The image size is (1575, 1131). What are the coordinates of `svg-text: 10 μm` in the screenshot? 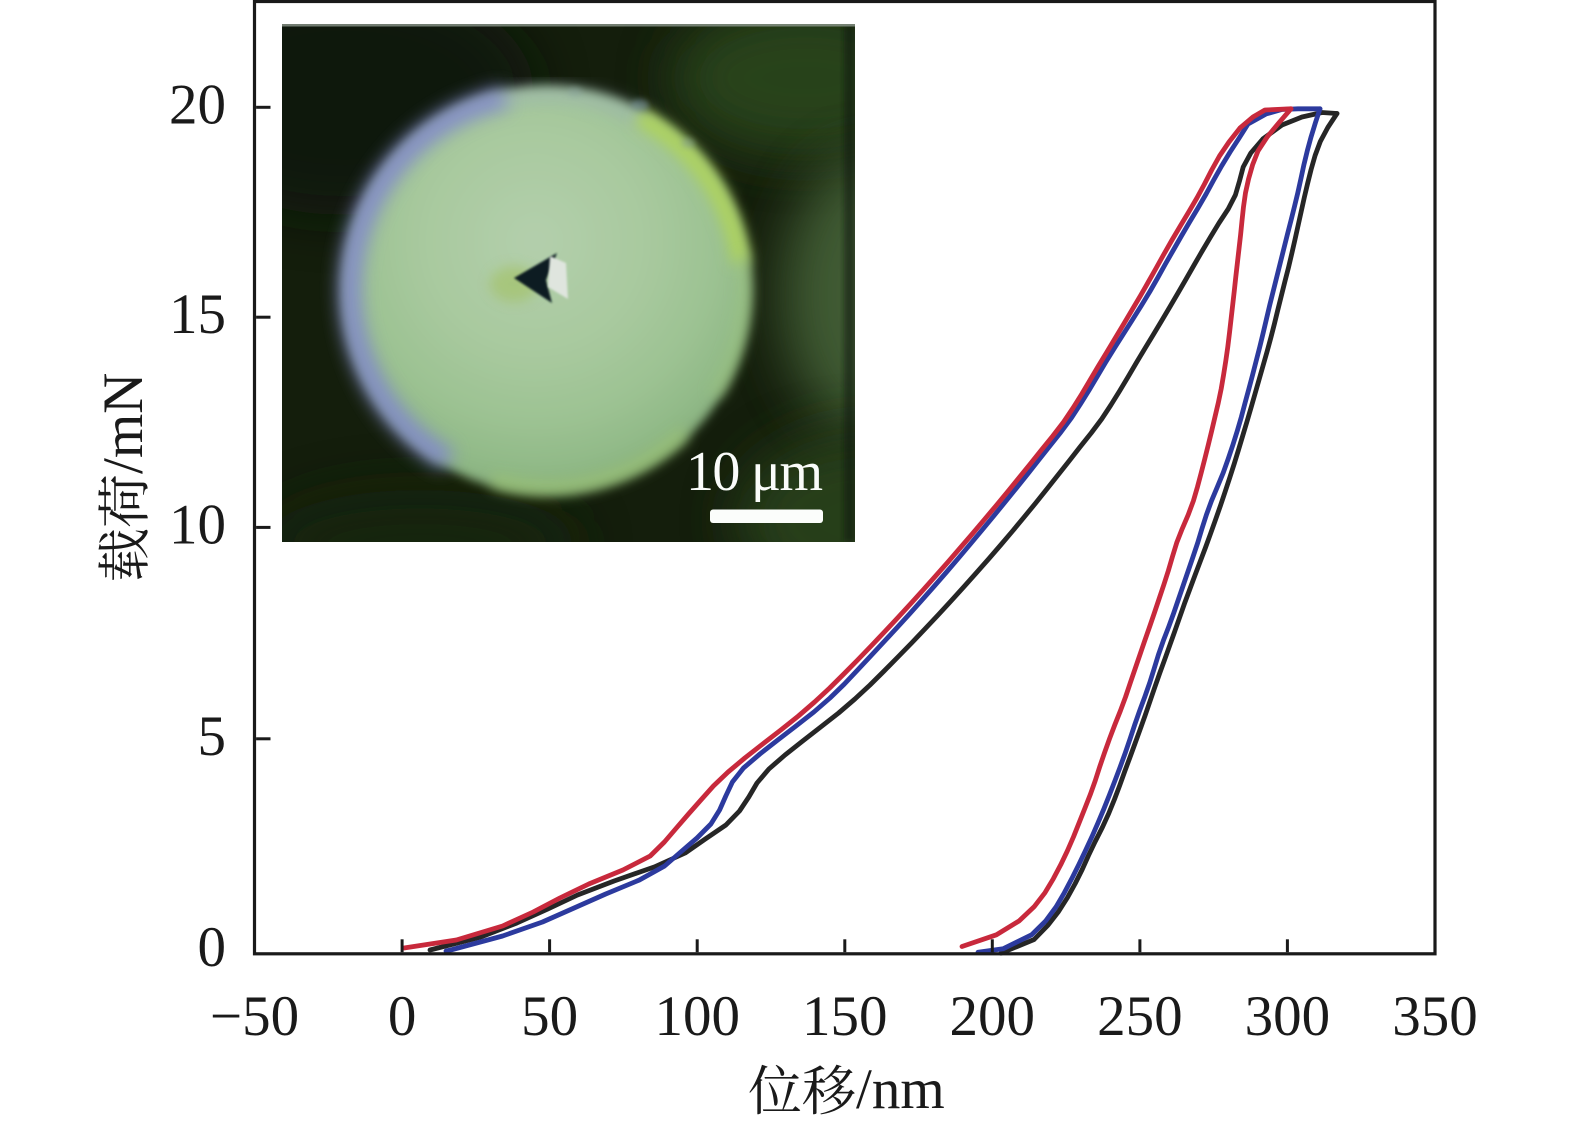 It's located at (754, 472).